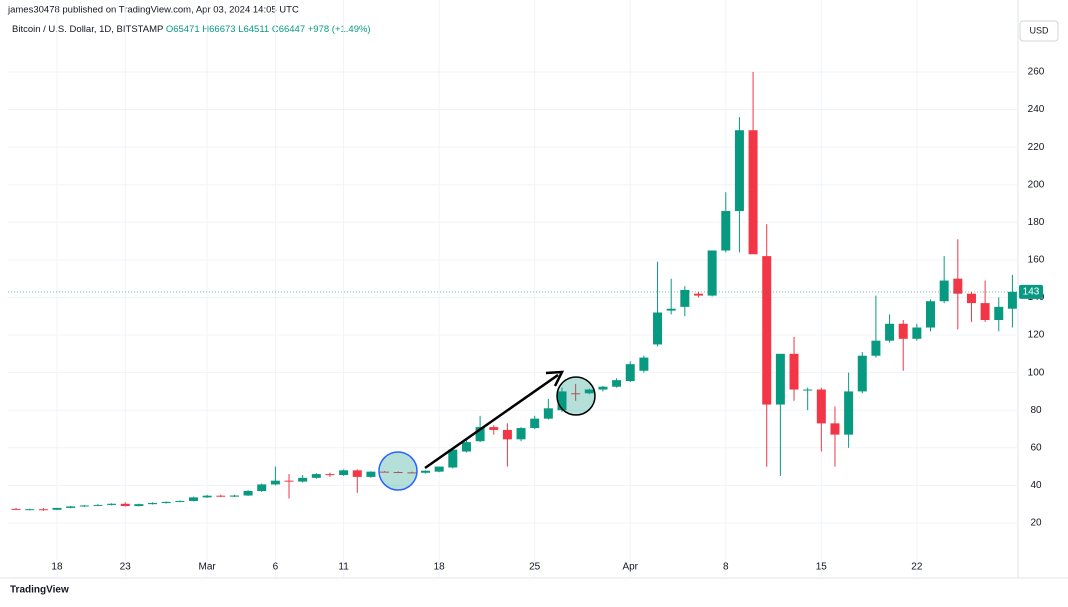  I want to click on y-tick-label: 200, so click(1036, 184).